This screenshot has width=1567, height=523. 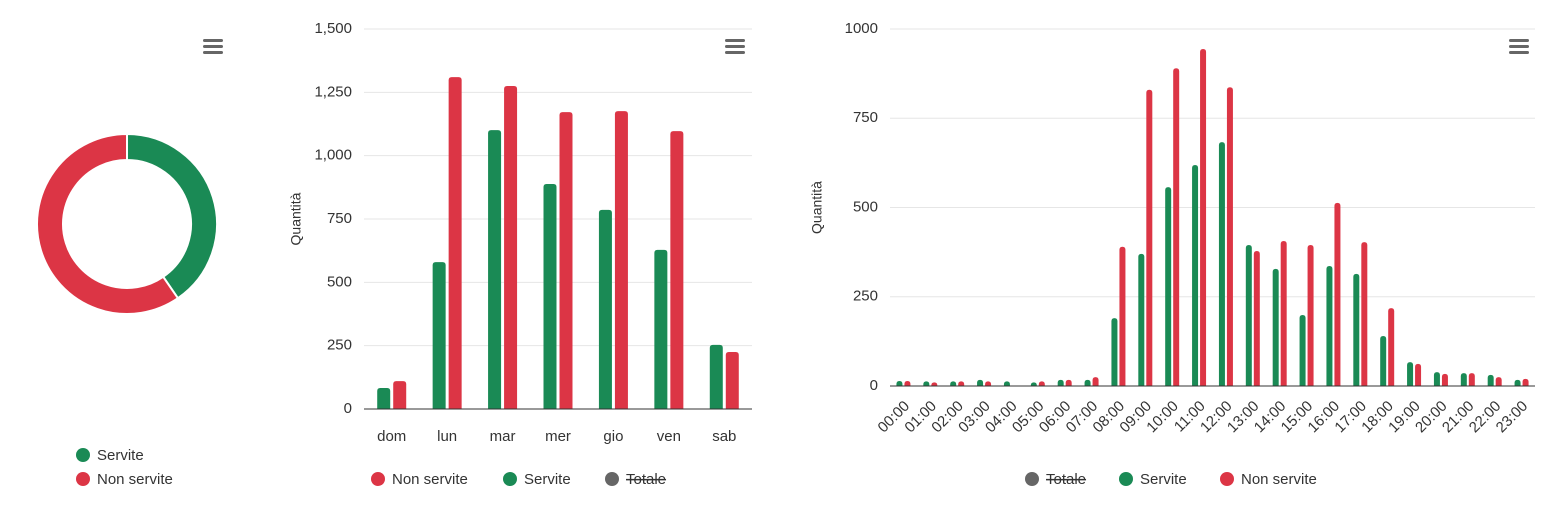 What do you see at coordinates (391, 436) in the screenshot?
I see `x-tick-label: dom` at bounding box center [391, 436].